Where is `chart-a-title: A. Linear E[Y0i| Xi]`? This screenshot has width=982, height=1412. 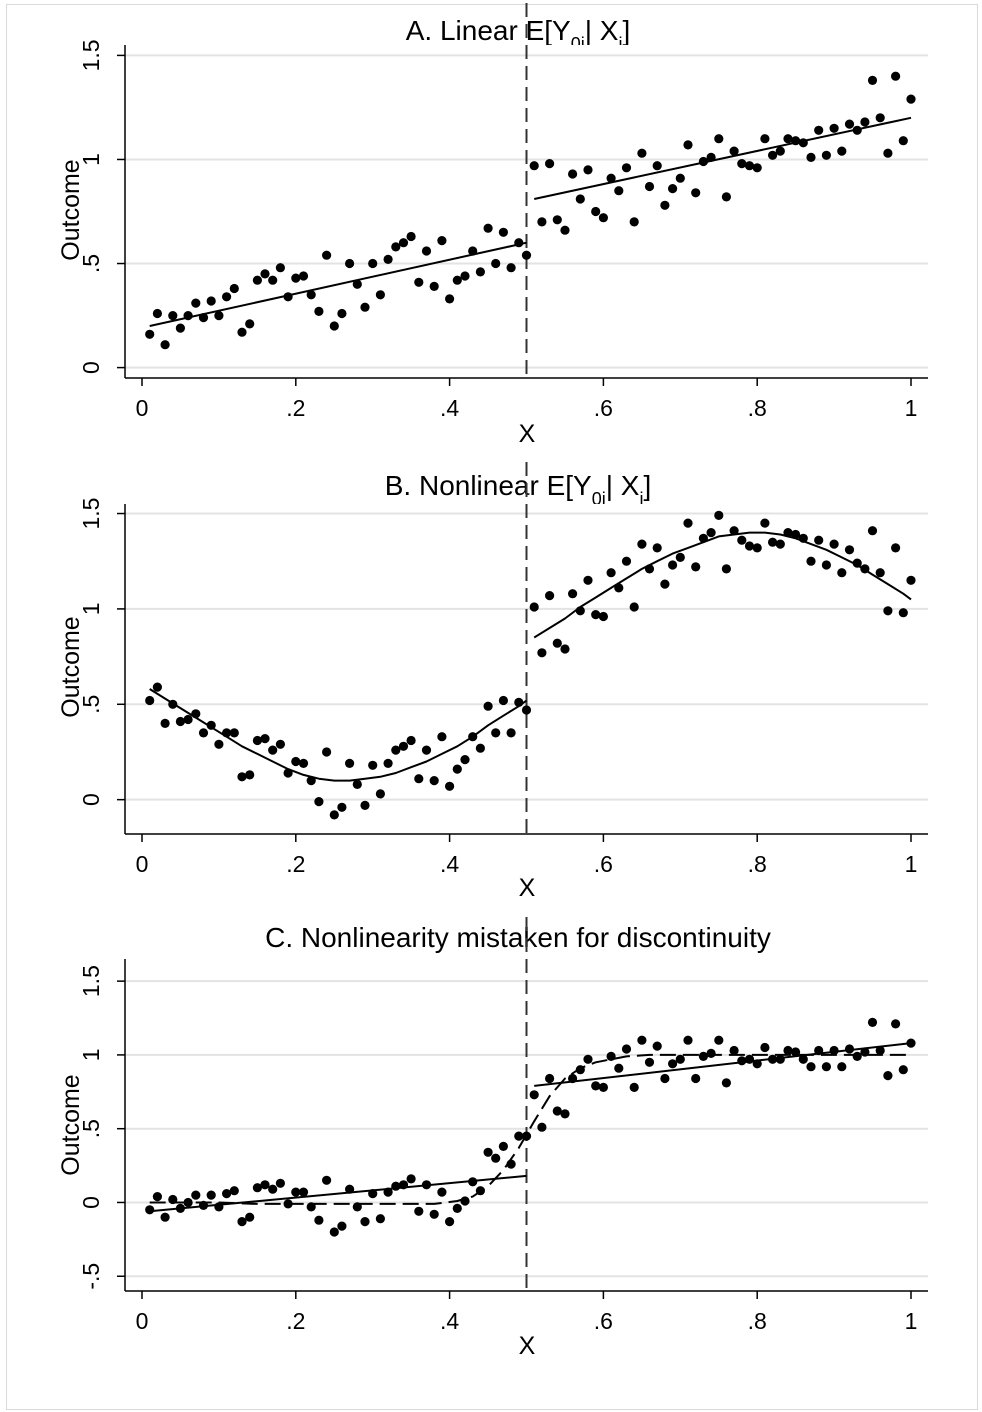
chart-a-title: A. Linear E[Y0i| Xi] is located at coordinates (518, 34).